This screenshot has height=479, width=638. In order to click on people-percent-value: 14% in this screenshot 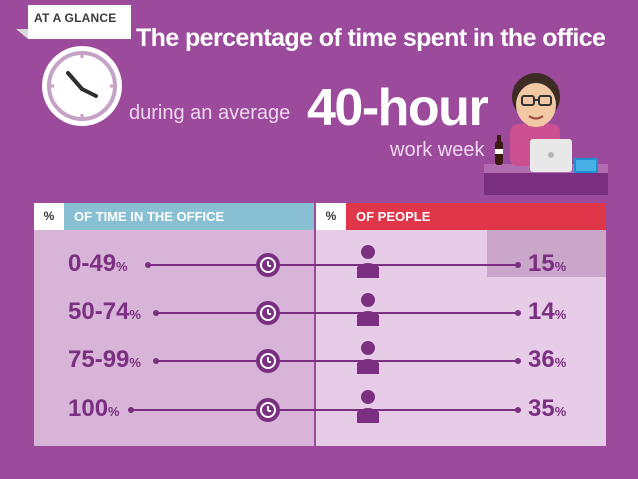, I will do `click(547, 312)`.